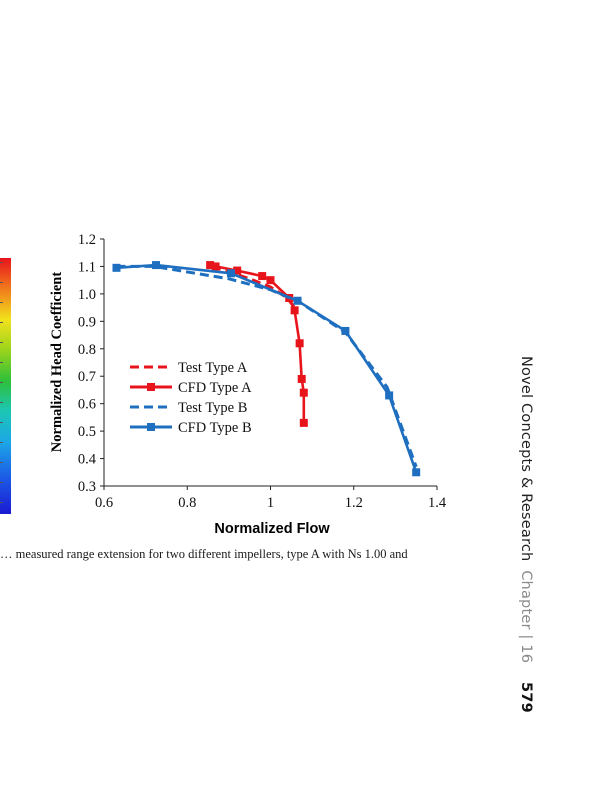 This screenshot has width=599, height=800. Describe the element at coordinates (526, 617) in the screenshot. I see `chapter-label: Chapter | 16` at that location.